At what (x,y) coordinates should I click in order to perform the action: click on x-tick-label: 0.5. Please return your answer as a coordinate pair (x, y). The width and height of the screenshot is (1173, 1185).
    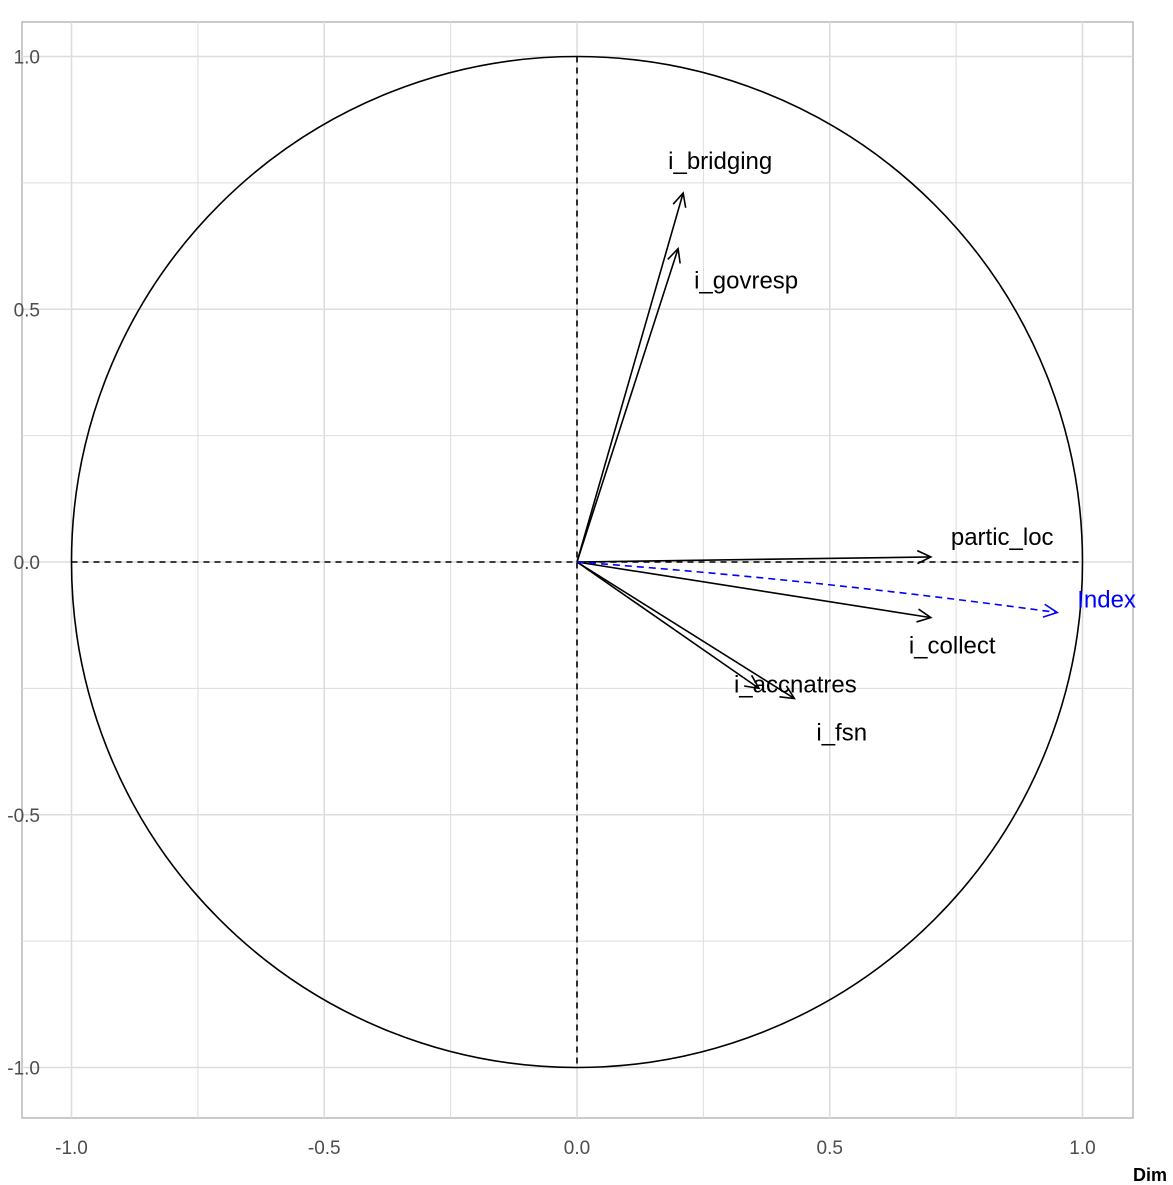
    Looking at the image, I should click on (830, 1148).